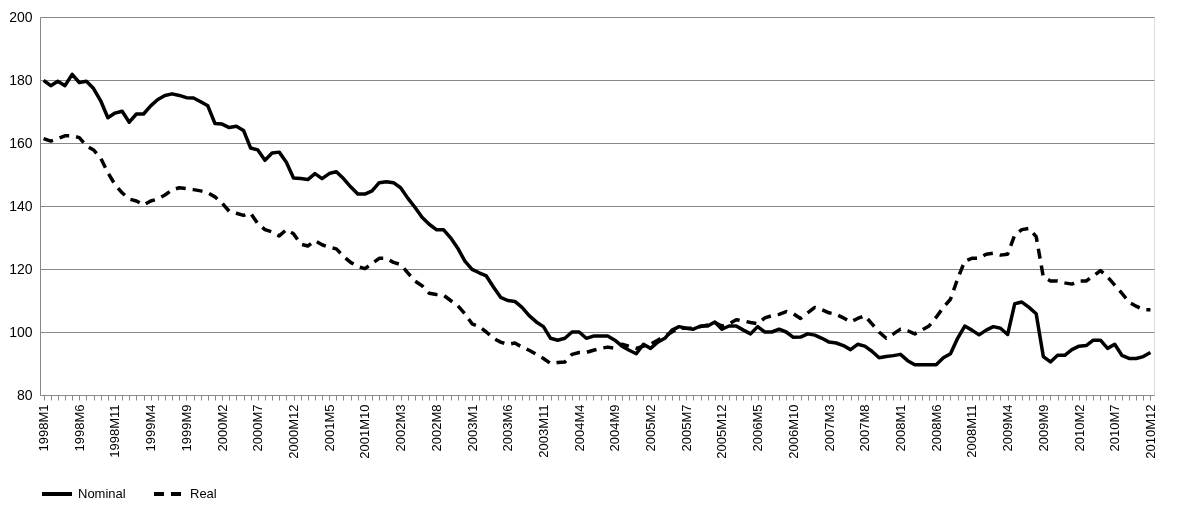 The width and height of the screenshot is (1183, 523). I want to click on x-tick-label: 2009M9, so click(1043, 428).